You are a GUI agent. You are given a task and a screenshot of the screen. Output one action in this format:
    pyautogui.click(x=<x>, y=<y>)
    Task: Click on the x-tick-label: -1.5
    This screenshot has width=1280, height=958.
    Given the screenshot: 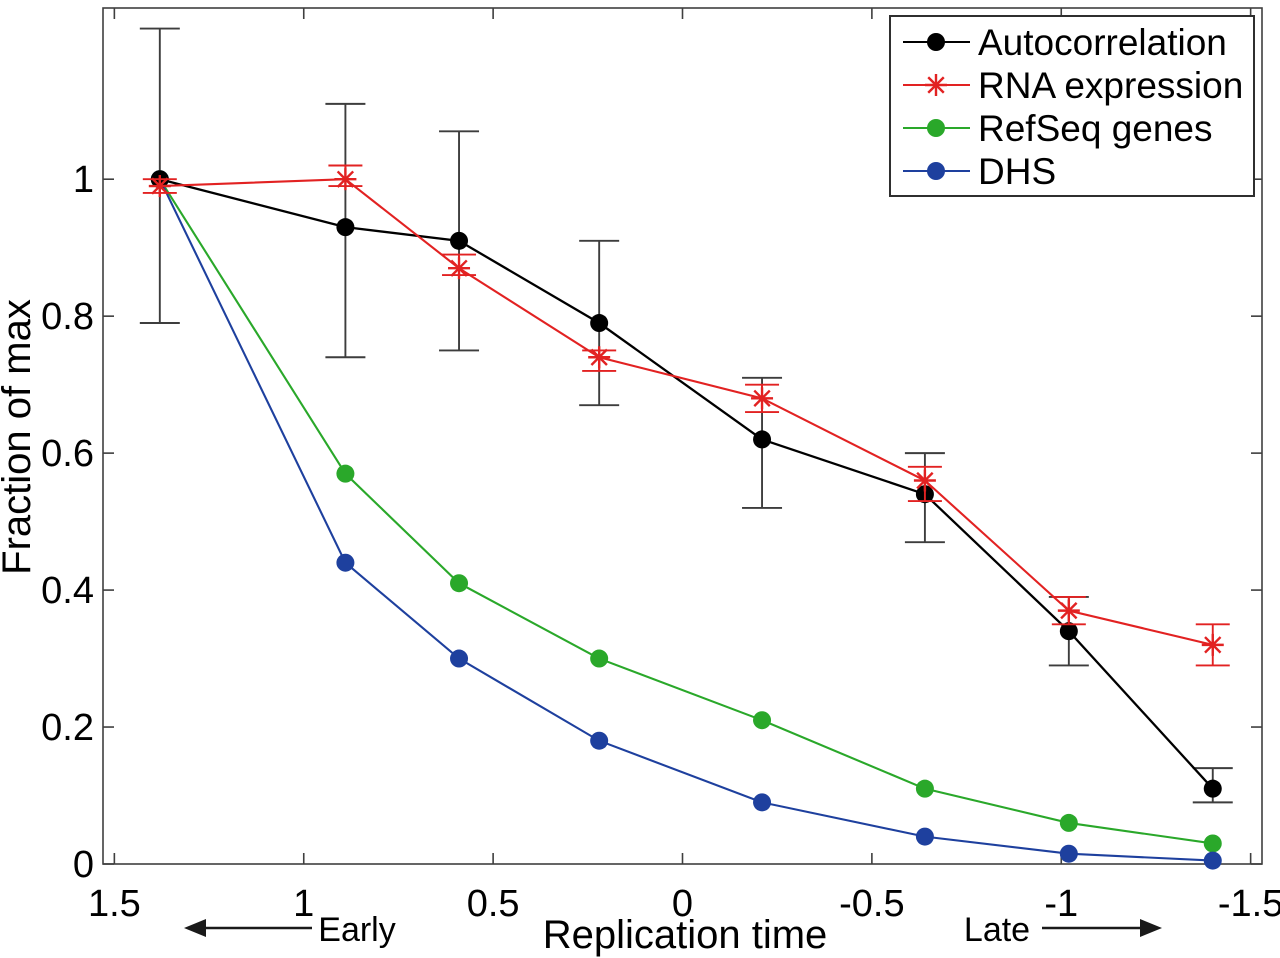 What is the action you would take?
    pyautogui.click(x=1249, y=904)
    